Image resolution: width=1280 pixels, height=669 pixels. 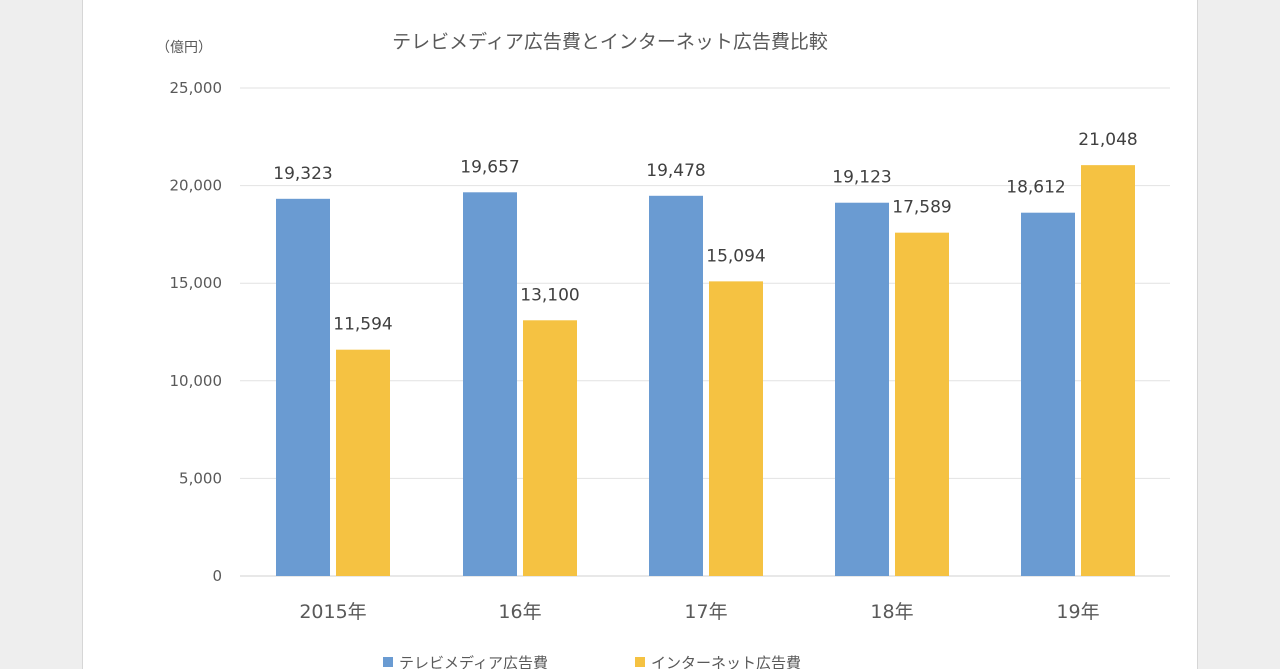 I want to click on x-tick-label: 19年, so click(x=1077, y=612).